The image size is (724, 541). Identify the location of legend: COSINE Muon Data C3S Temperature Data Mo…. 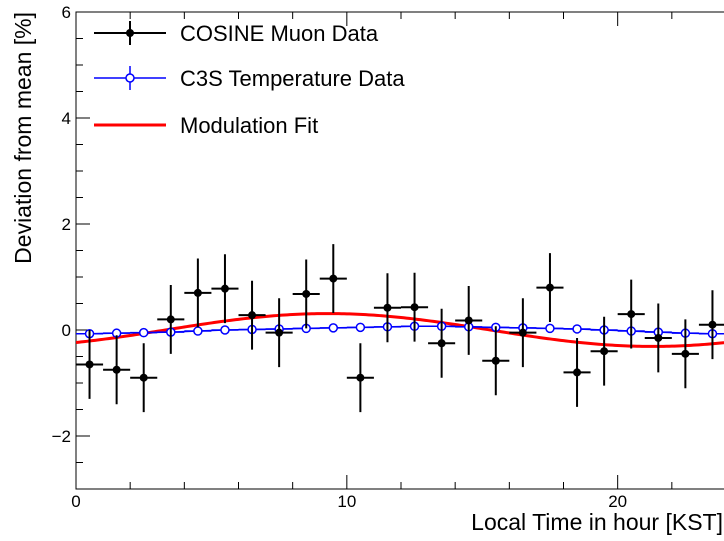
(249, 79).